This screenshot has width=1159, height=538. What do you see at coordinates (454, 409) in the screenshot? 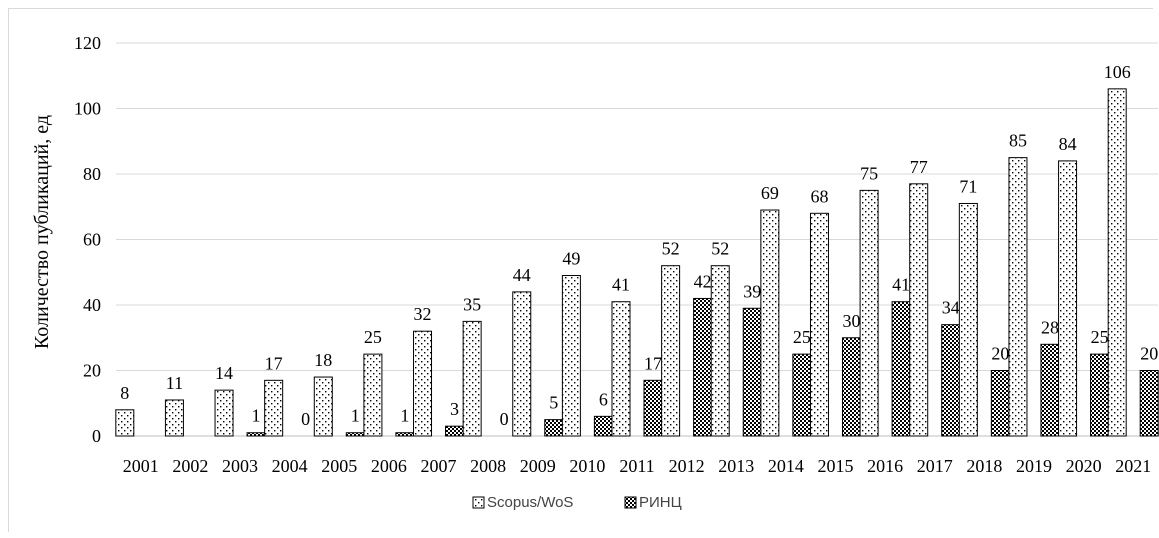
I see `data-label-rinc-2007: 3` at bounding box center [454, 409].